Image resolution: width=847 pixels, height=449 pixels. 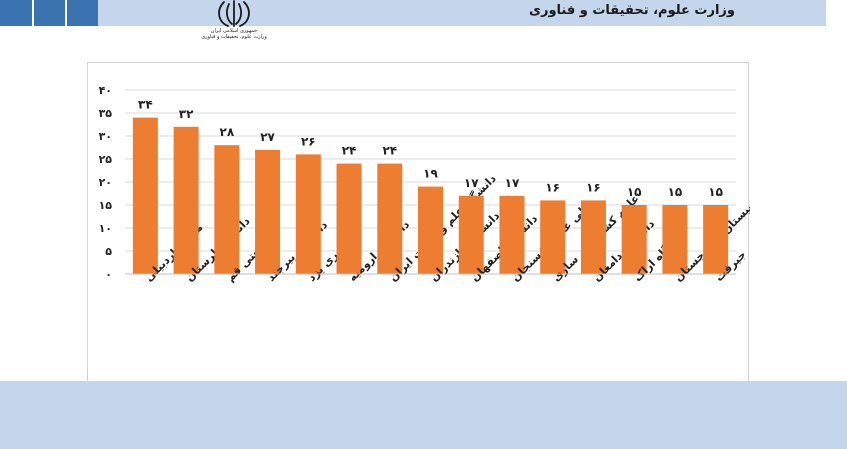 I want to click on data-label: ۲۷, so click(x=267, y=137).